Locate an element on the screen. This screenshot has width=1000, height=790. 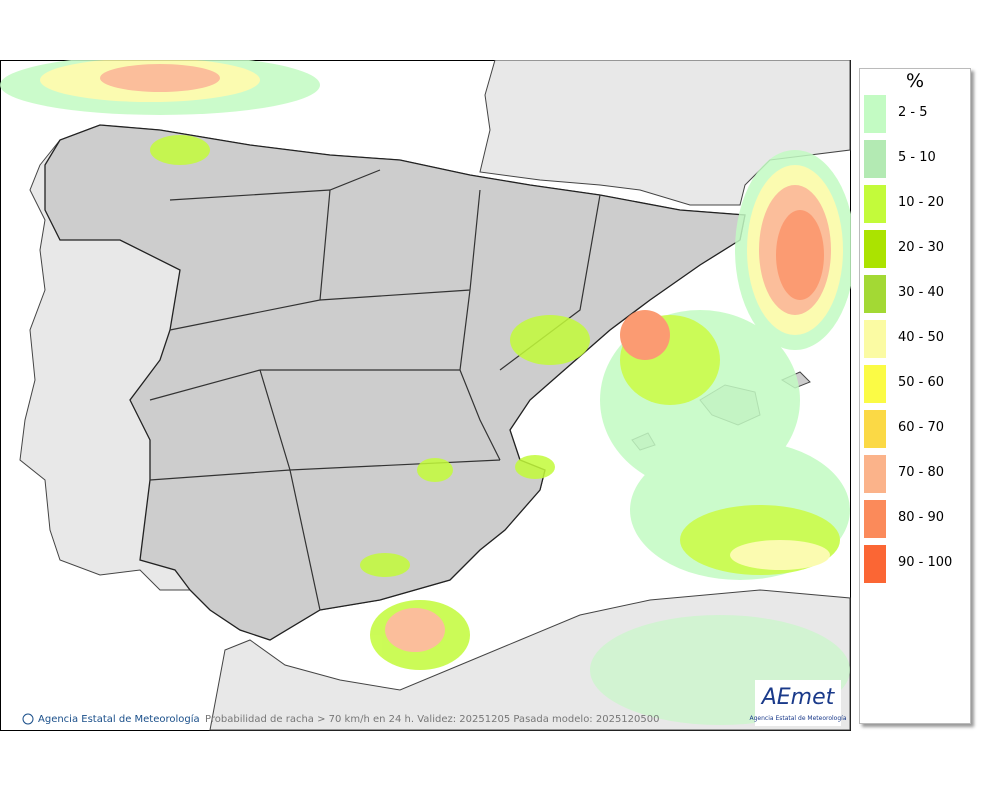
agency-name: Agencia Estatal de Meteorología is located at coordinates (119, 719).